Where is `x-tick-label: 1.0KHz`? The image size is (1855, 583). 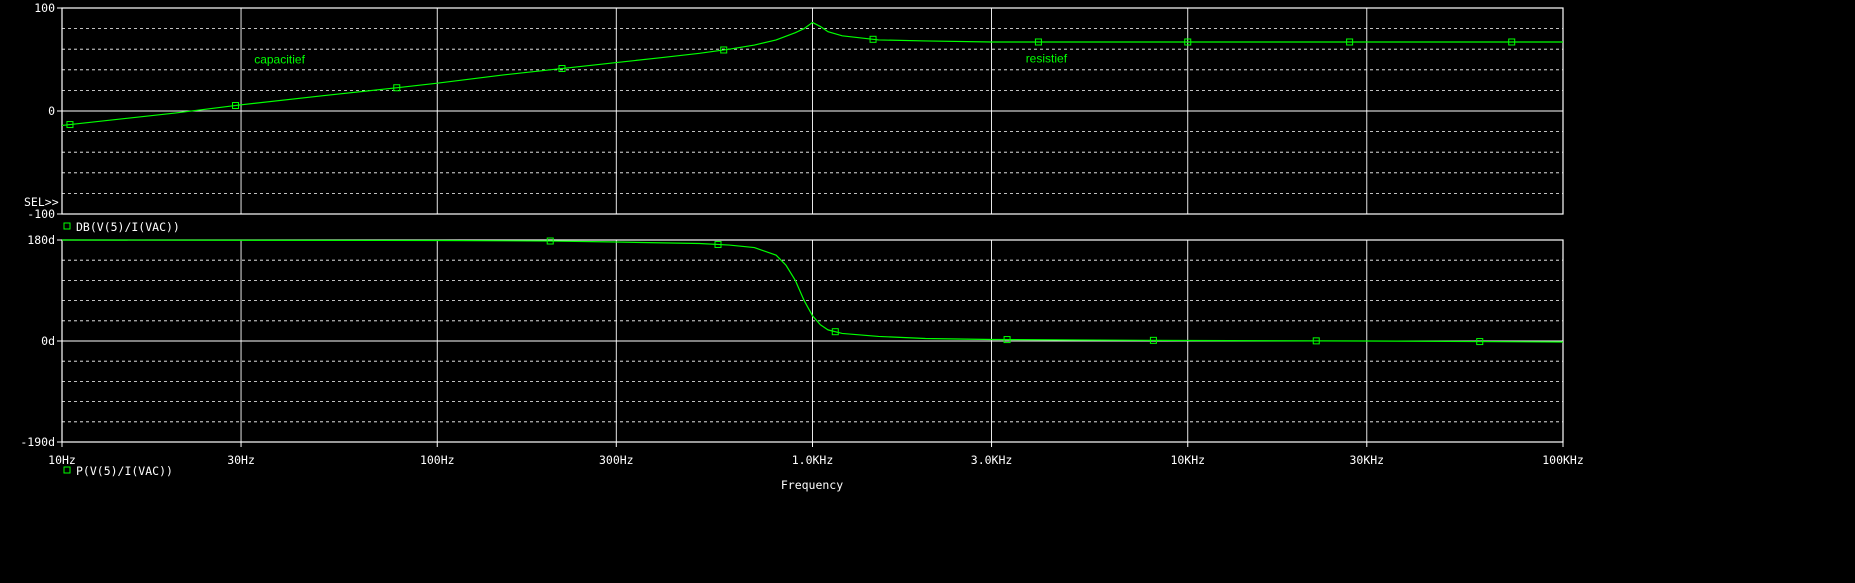
x-tick-label: 1.0KHz is located at coordinates (813, 460).